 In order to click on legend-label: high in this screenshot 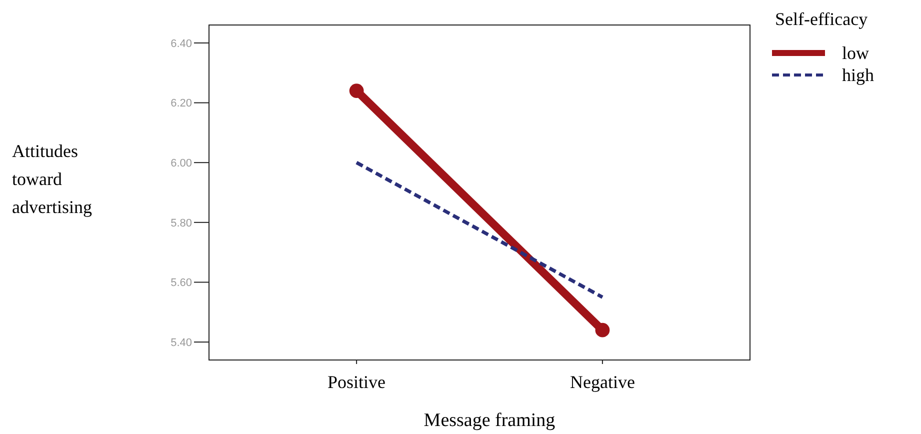, I will do `click(858, 75)`.